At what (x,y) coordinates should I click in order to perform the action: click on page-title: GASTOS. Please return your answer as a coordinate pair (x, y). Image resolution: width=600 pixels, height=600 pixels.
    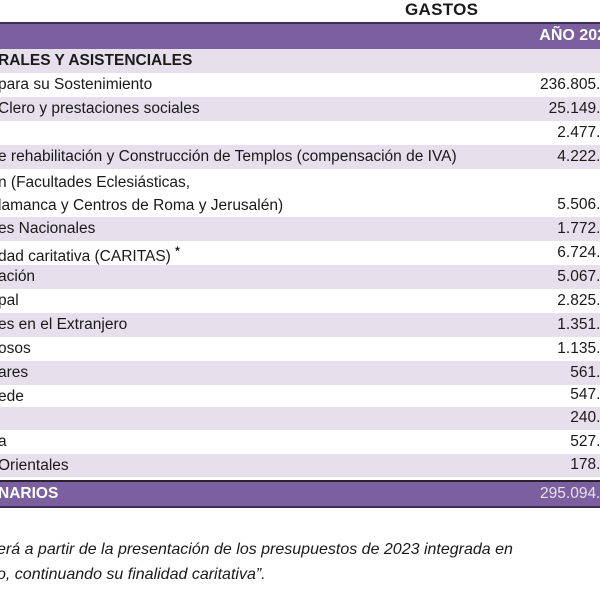
    Looking at the image, I should click on (442, 9).